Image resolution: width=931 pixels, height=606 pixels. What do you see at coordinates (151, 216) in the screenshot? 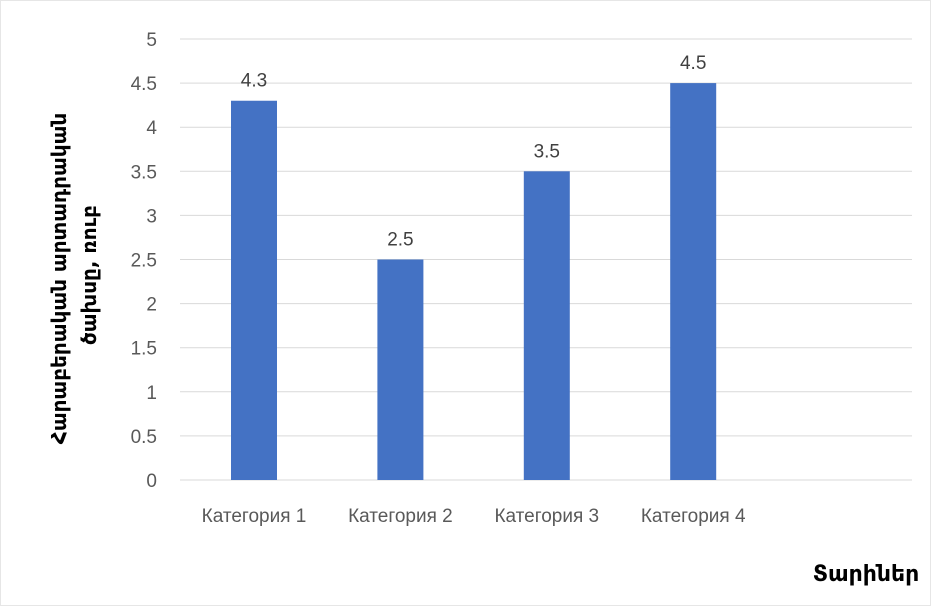
I see `y-tick-label: 3` at bounding box center [151, 216].